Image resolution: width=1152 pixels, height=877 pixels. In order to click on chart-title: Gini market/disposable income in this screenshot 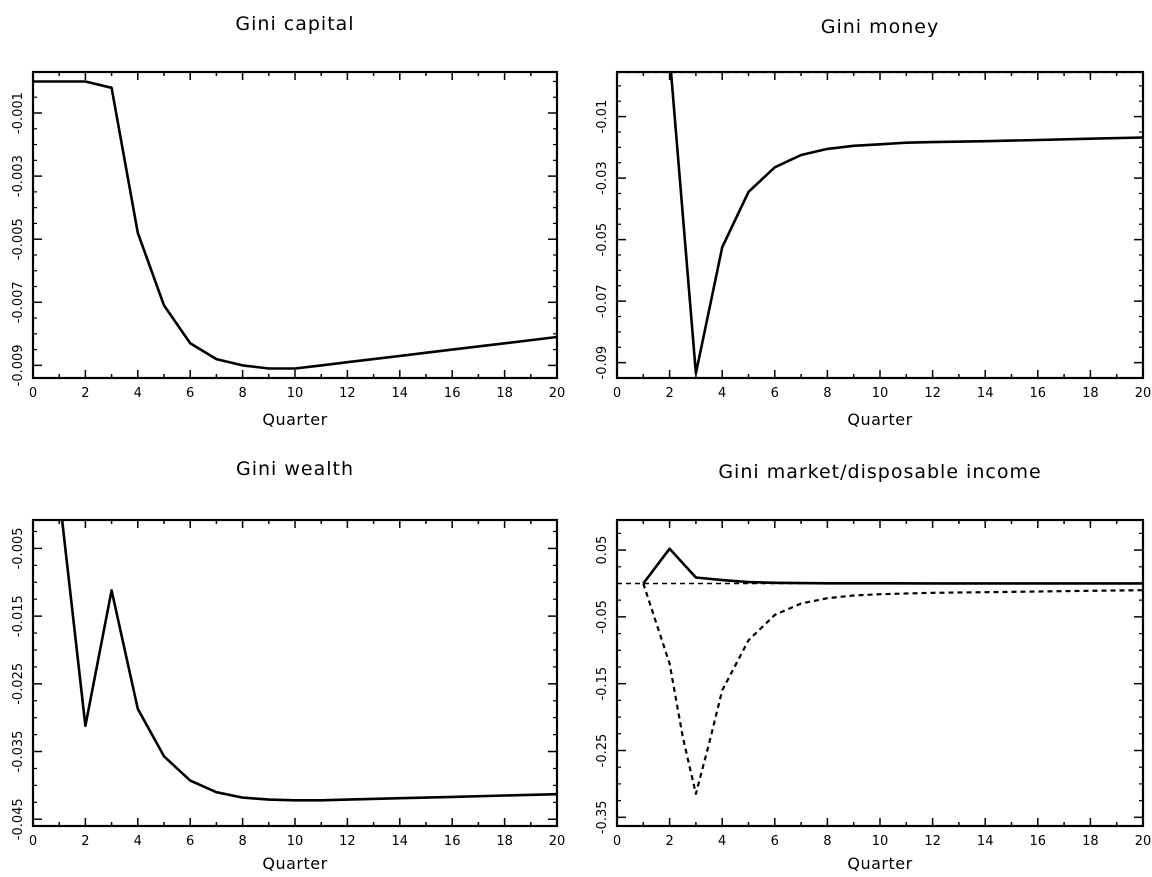, I will do `click(879, 472)`.